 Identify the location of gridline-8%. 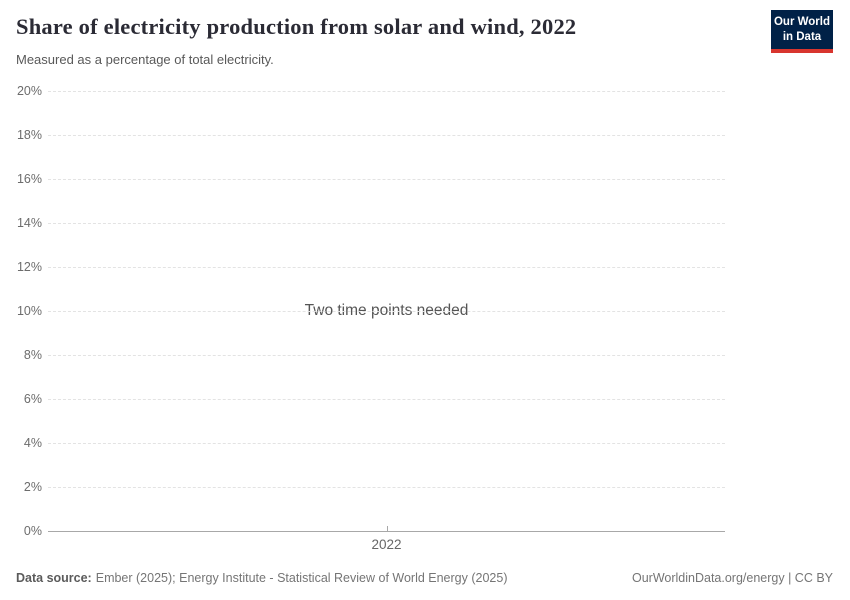
(386, 355).